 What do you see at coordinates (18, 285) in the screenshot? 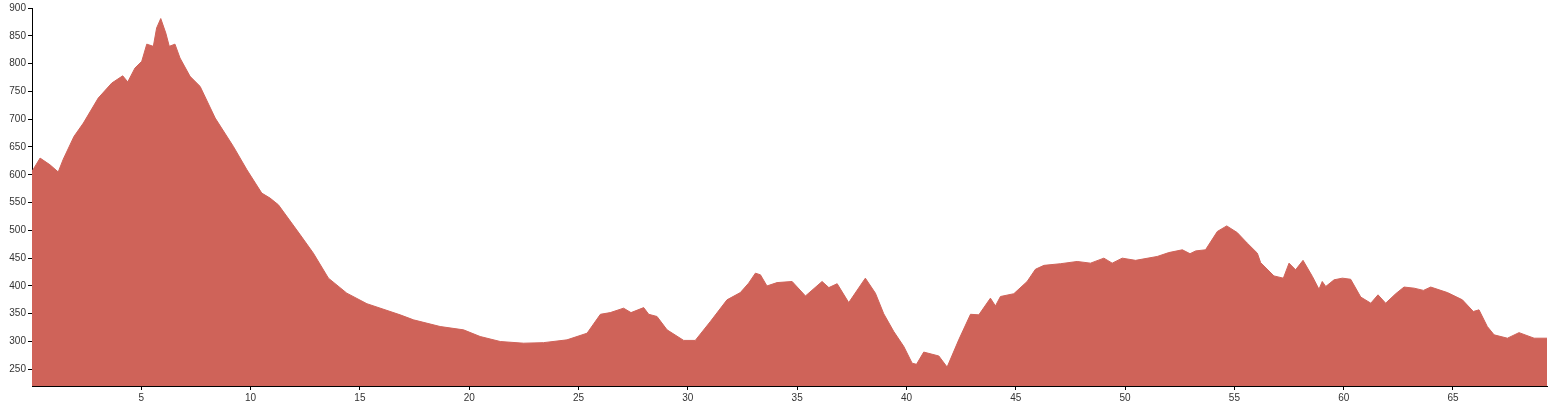
I see `y-tick-label: 400` at bounding box center [18, 285].